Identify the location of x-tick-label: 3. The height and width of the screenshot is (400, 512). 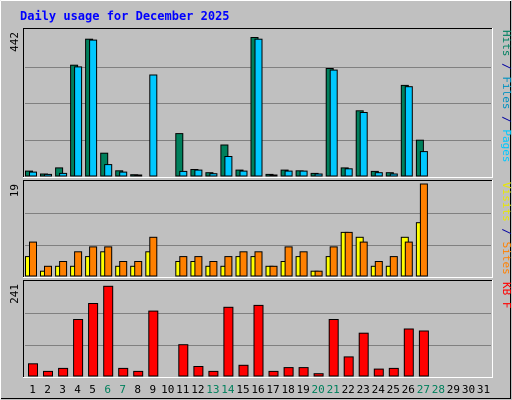
(62, 389).